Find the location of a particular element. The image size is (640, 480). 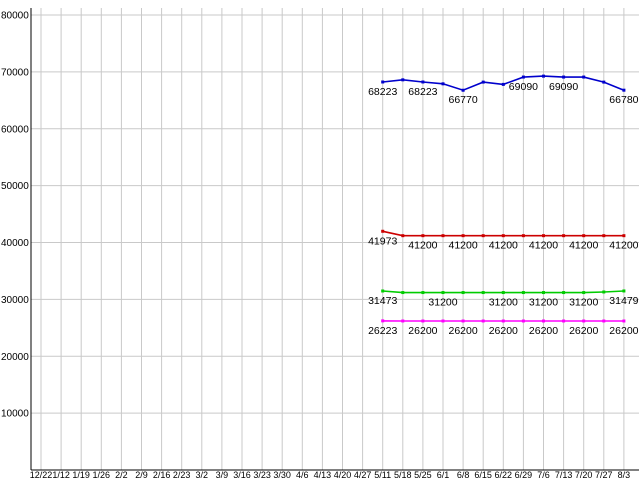

x-tick-label: 7/27 is located at coordinates (604, 475).